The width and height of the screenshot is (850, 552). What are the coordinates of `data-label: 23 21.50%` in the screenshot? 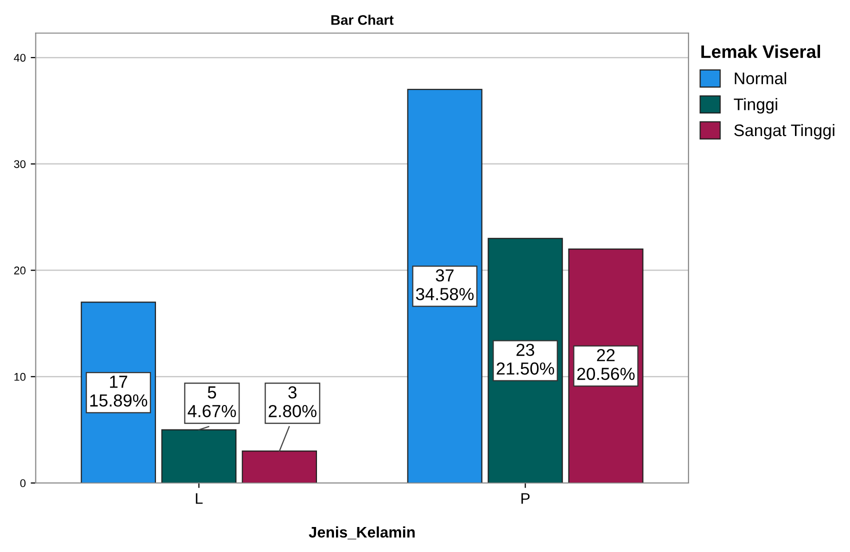 It's located at (525, 359).